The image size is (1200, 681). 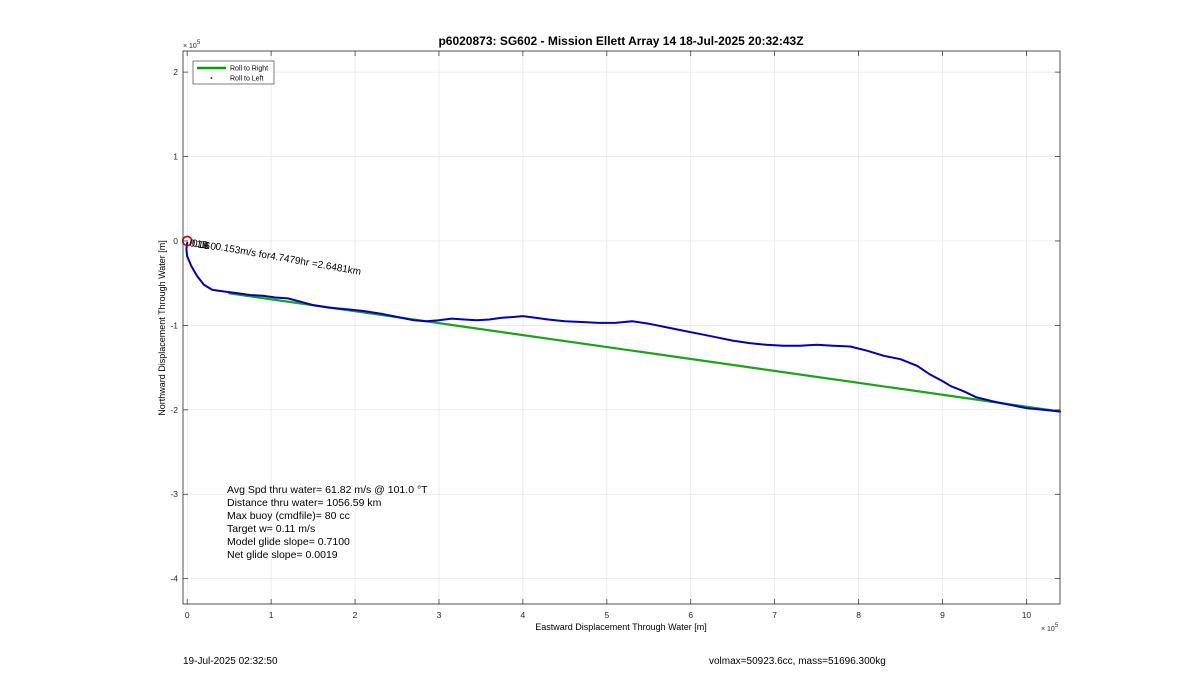 What do you see at coordinates (249, 69) in the screenshot?
I see `legend-label-roll-right: Roll to Right` at bounding box center [249, 69].